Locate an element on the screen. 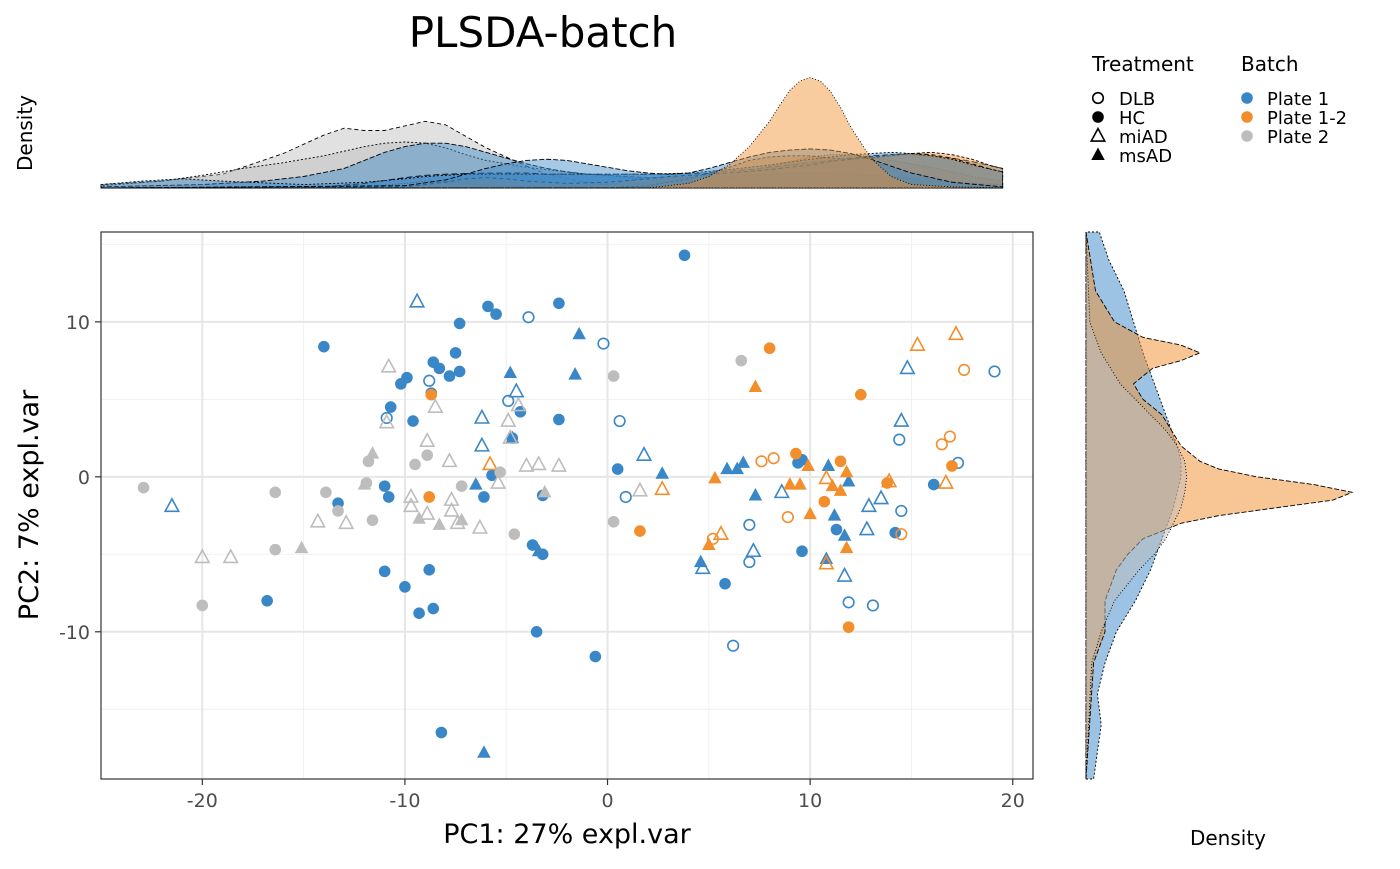 This screenshot has width=1400, height=869. density-top-plate-1-2-hc is located at coordinates (552, 171).